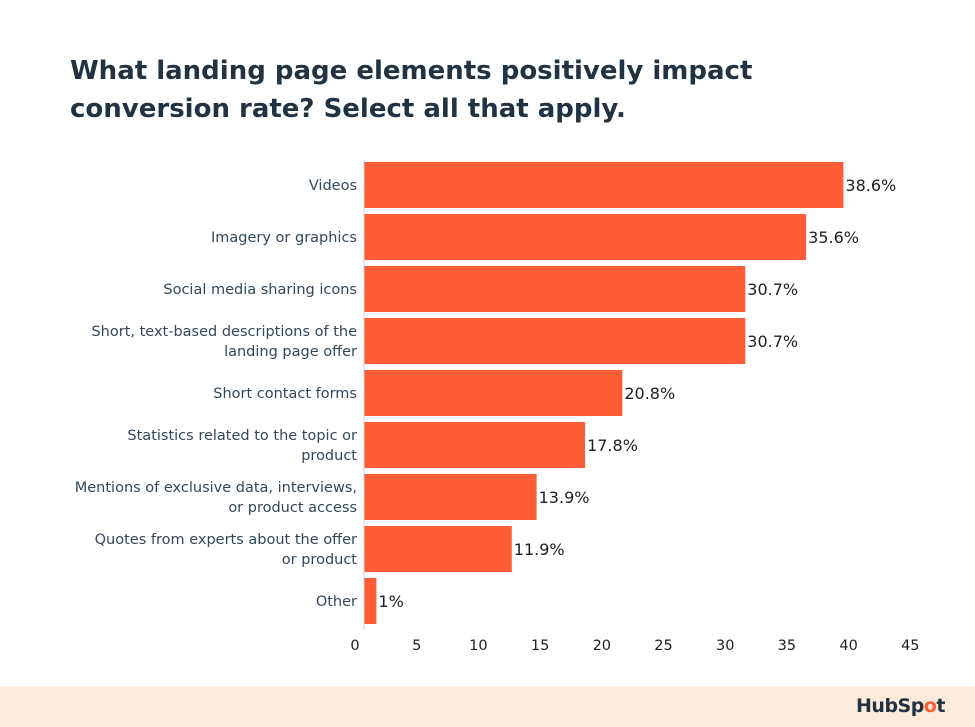 The height and width of the screenshot is (727, 975). Describe the element at coordinates (833, 237) in the screenshot. I see `data-label: 35.6%` at that location.